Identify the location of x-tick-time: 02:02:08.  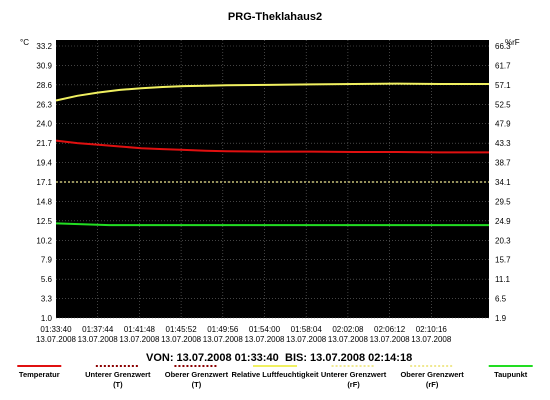
(348, 329).